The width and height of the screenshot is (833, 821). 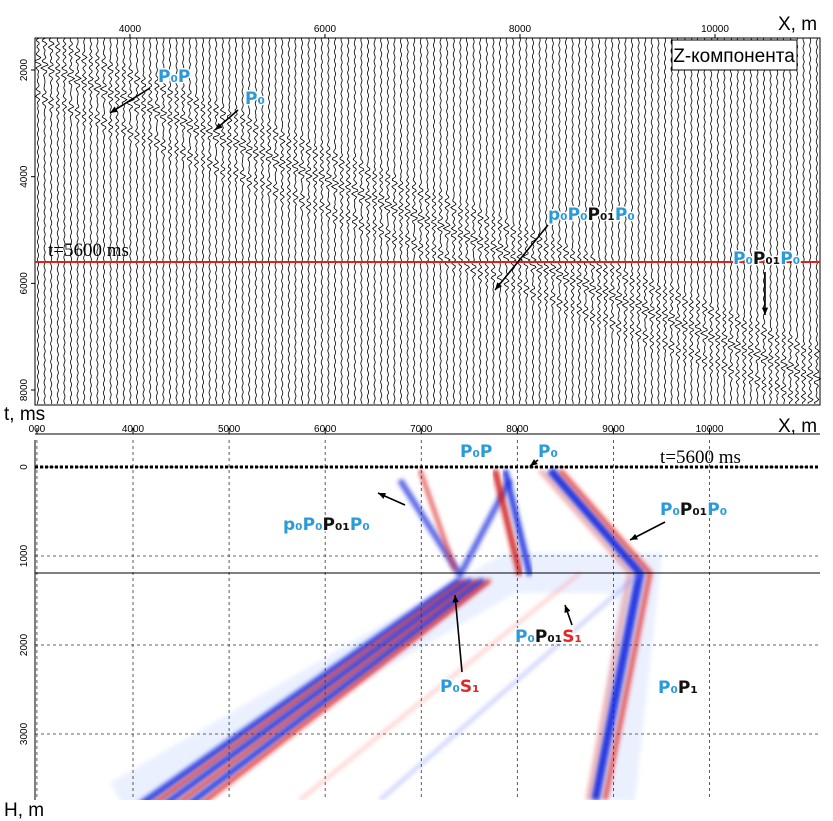 I want to click on annotation: p₀P₀P₀₁P₀, so click(x=591, y=215).